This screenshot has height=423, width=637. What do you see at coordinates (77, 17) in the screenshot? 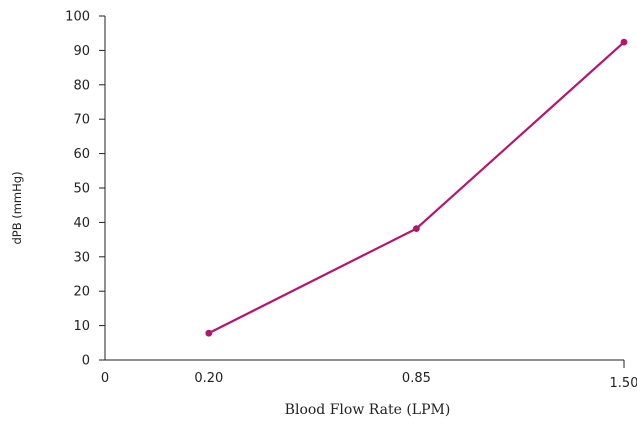
I see `y-tick-label: 100` at bounding box center [77, 17].